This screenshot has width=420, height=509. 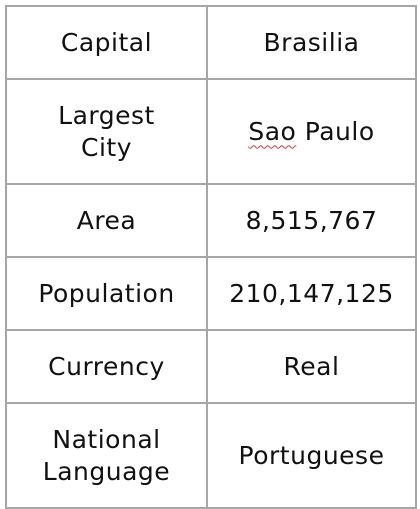 What do you see at coordinates (335, 131) in the screenshot?
I see `value-text: Paulo` at bounding box center [335, 131].